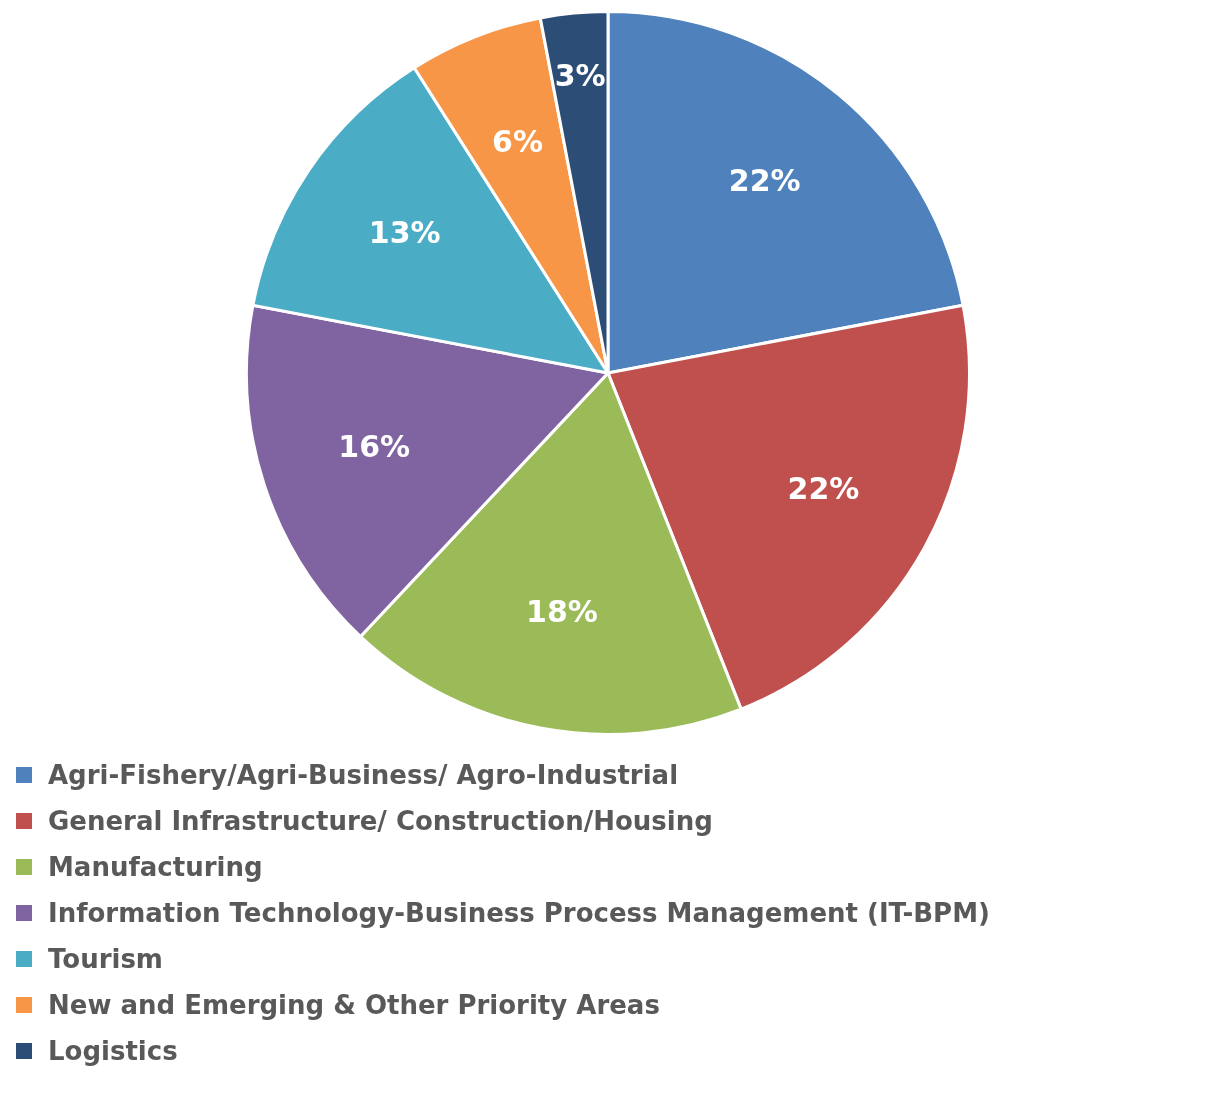 The height and width of the screenshot is (1107, 1212). Describe the element at coordinates (380, 821) in the screenshot. I see `legend-label: General Infrastructure/ Construction/Housing` at that location.